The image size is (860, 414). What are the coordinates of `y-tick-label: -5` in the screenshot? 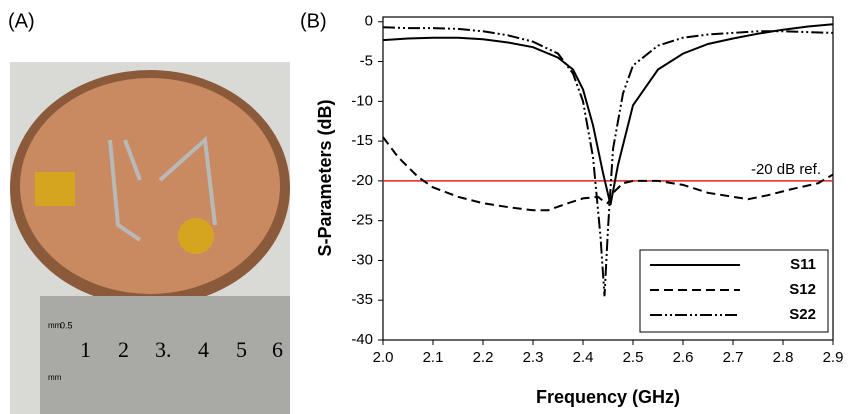 It's located at (366, 61).